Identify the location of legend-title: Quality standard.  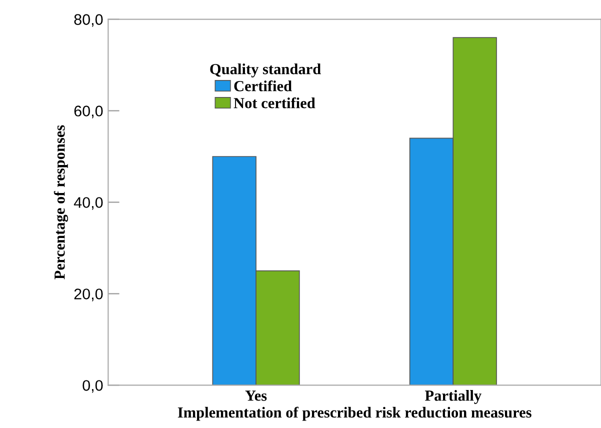
(265, 70).